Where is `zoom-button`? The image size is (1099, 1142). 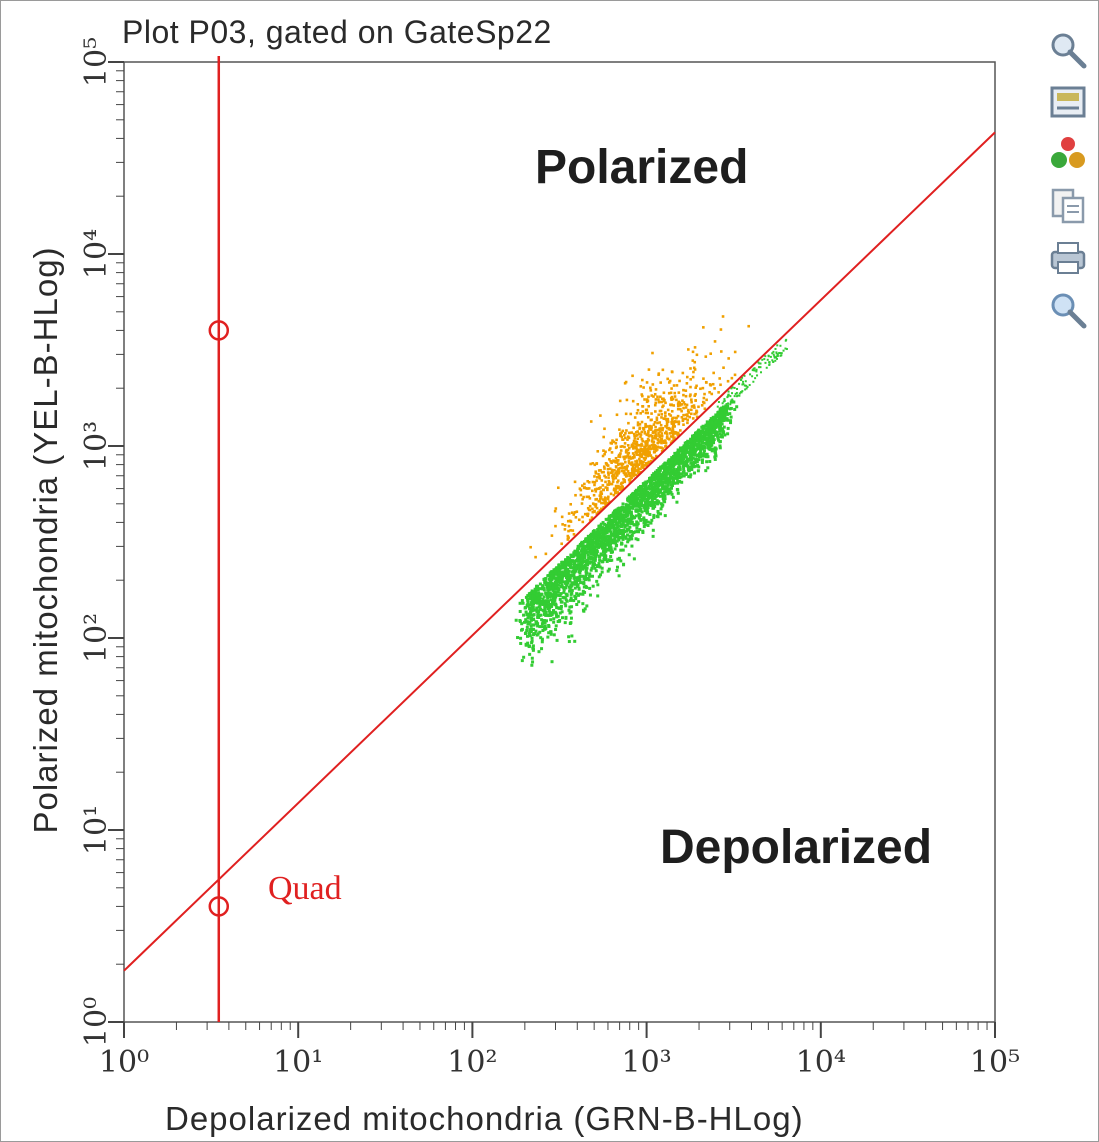
zoom-button is located at coordinates (1068, 50).